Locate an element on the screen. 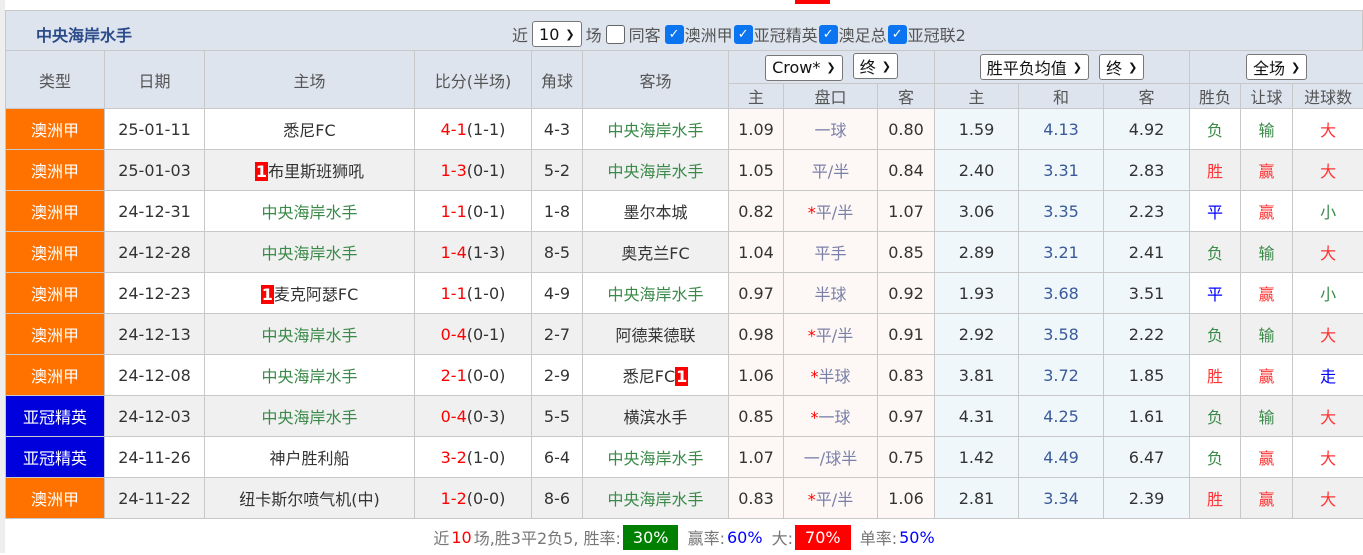 Image resolution: width=1363 pixels, height=555 pixels. summary-prefix: 近 is located at coordinates (441, 537).